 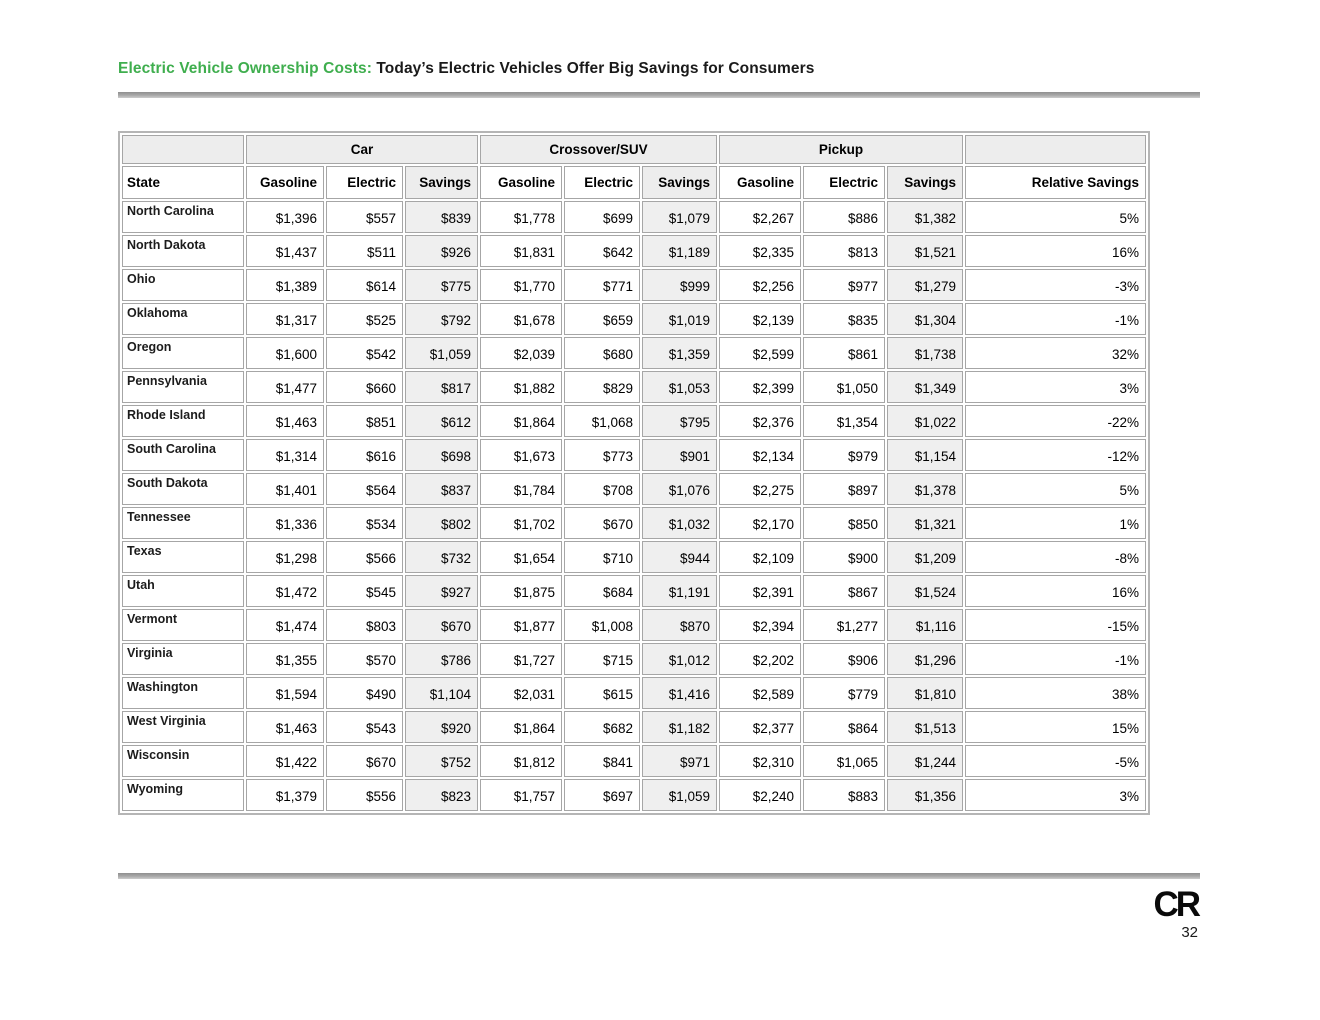 I want to click on savings-cell: $698, so click(x=442, y=455).